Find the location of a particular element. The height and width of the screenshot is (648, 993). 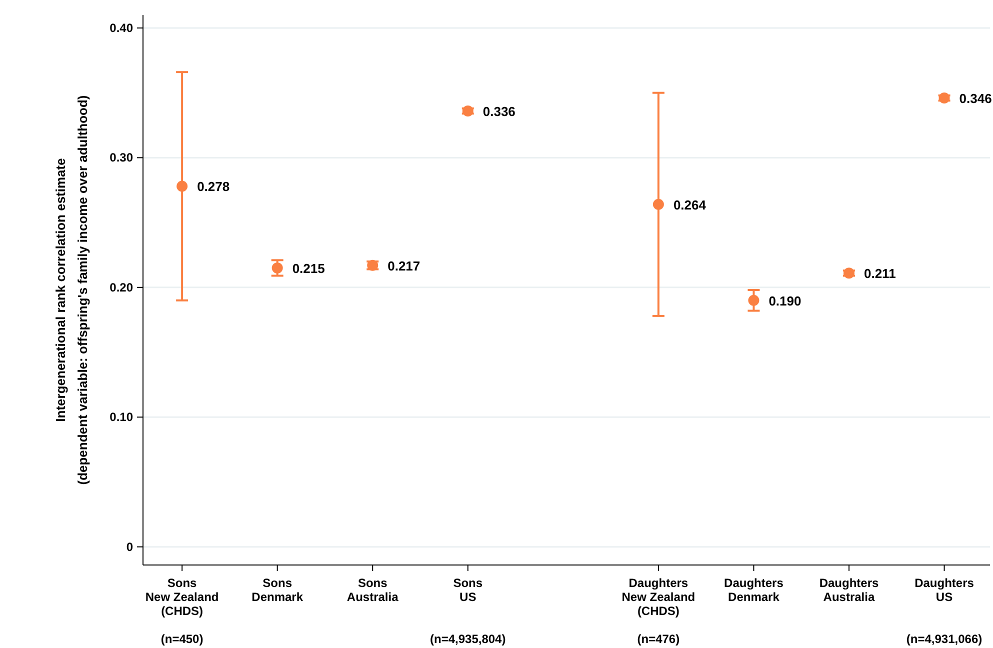

x-tick-label: Sons Denmark is located at coordinates (278, 590).